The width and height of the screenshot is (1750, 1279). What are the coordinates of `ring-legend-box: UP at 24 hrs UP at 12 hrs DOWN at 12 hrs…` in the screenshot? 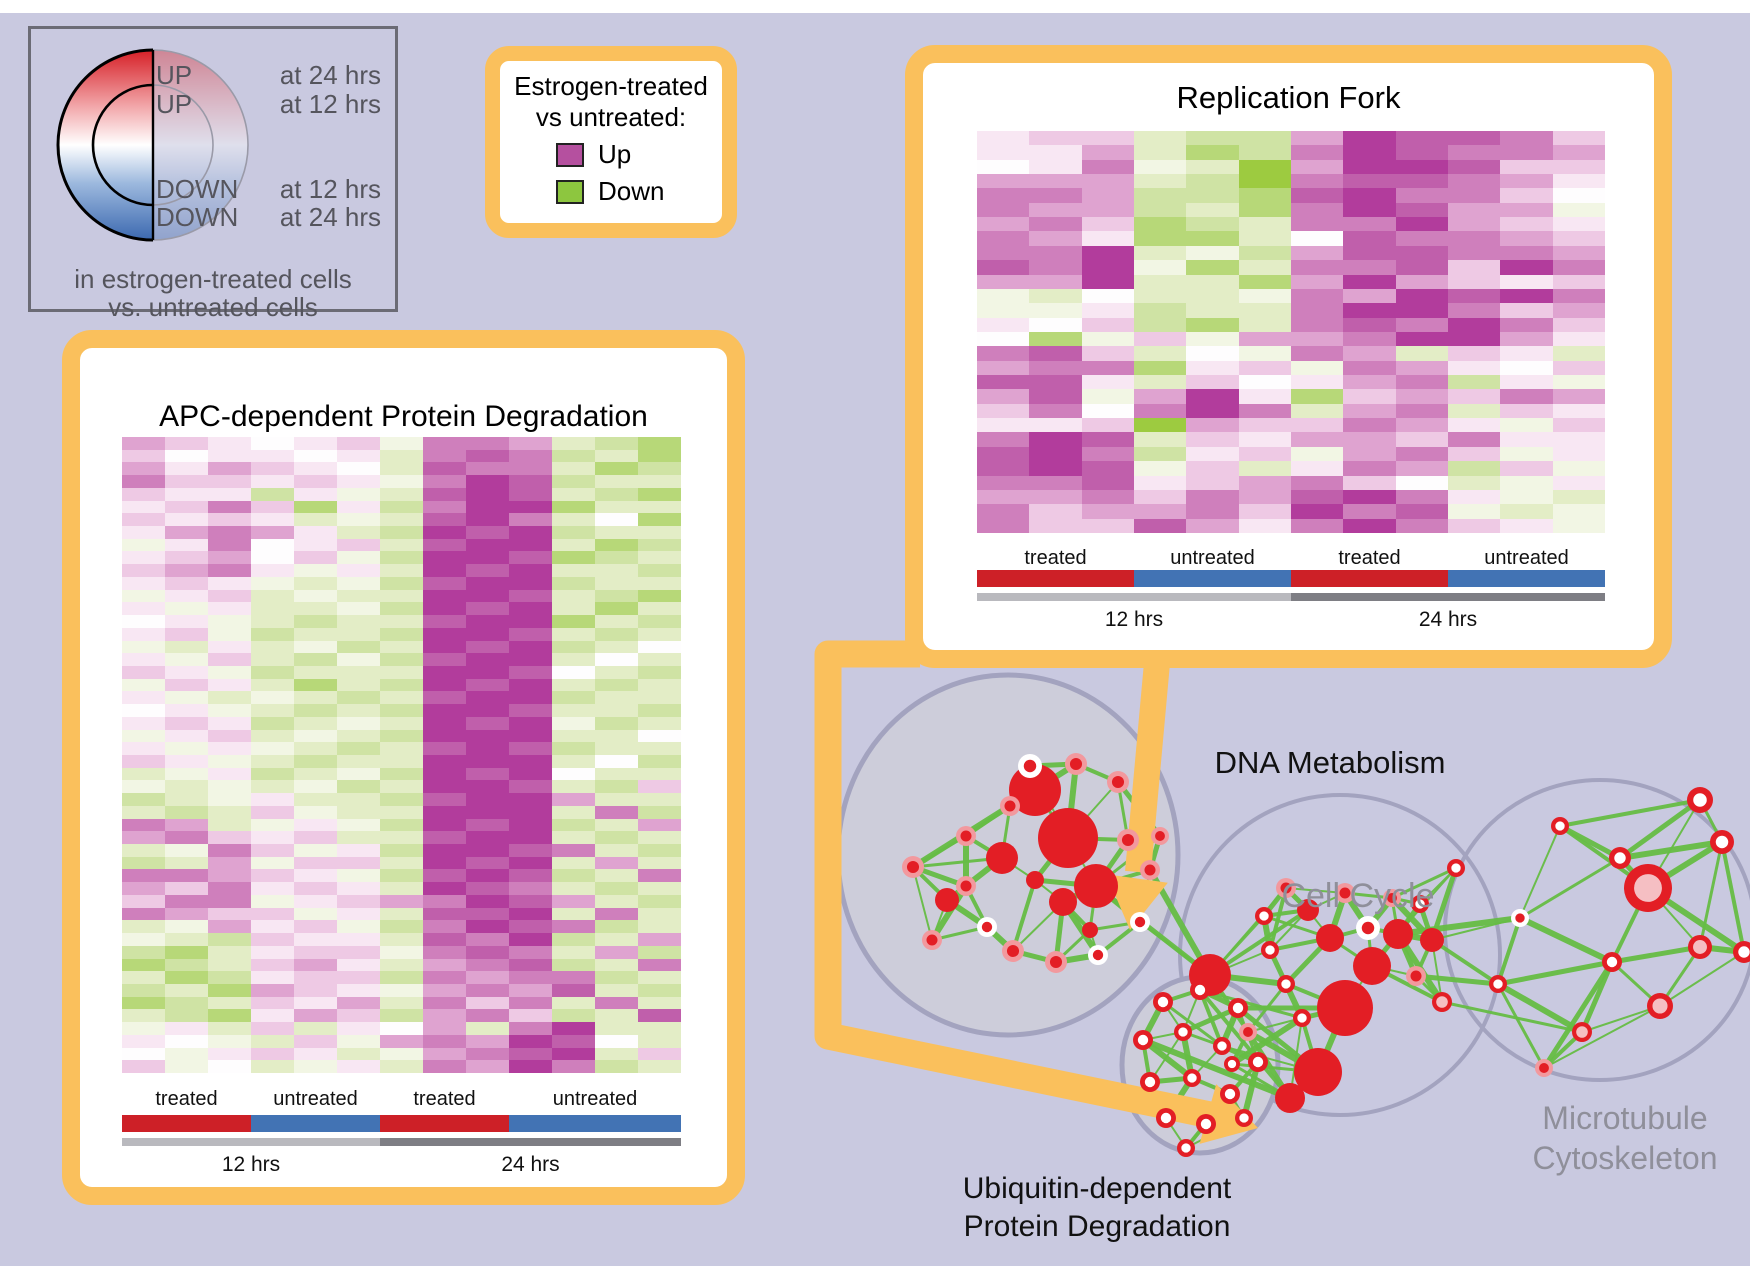 It's located at (213, 173).